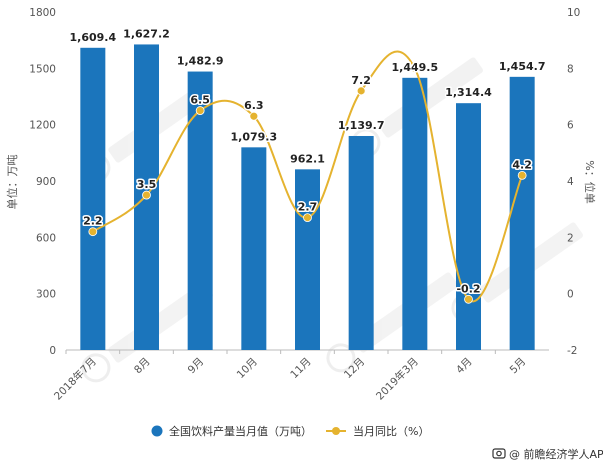 This screenshot has width=603, height=466. I want to click on credit-text: @ 前瞻经济学人APP, so click(556, 454).